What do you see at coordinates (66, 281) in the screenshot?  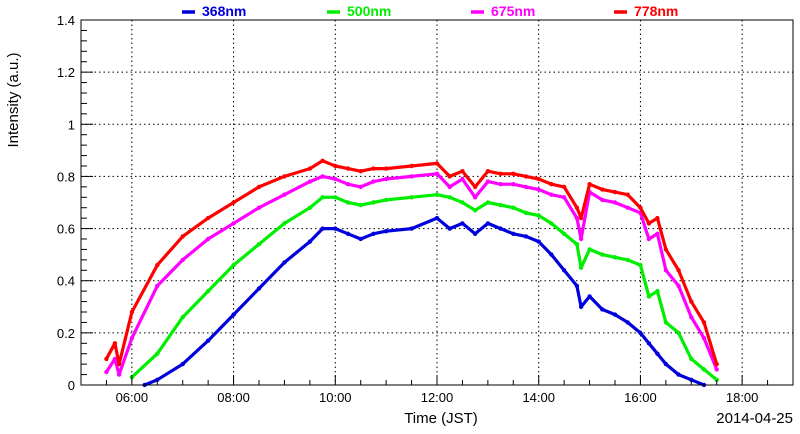 I see `y-tick-label: 0.4` at bounding box center [66, 281].